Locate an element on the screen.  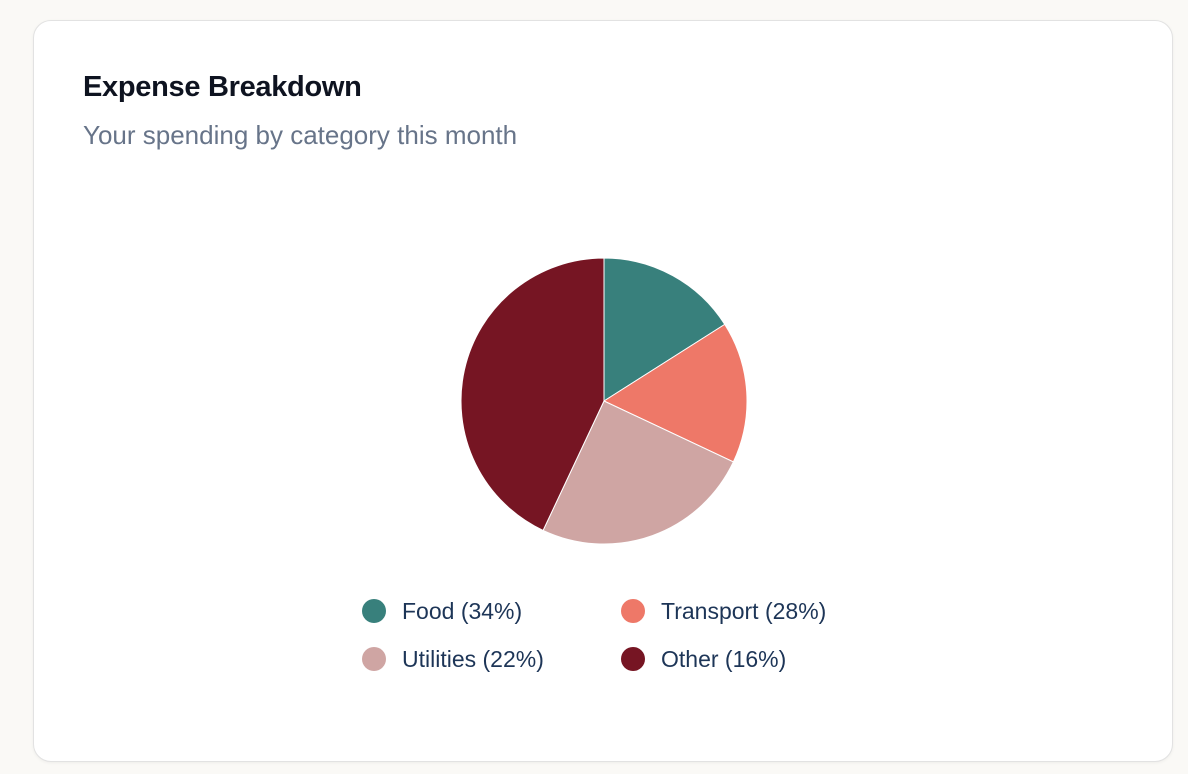
expense-pie-chart is located at coordinates (604, 401).